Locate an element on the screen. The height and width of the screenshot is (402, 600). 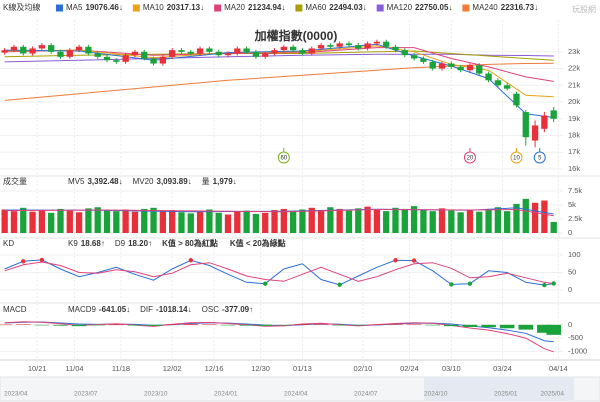
navigator-label: 2024/01 is located at coordinates (226, 394).